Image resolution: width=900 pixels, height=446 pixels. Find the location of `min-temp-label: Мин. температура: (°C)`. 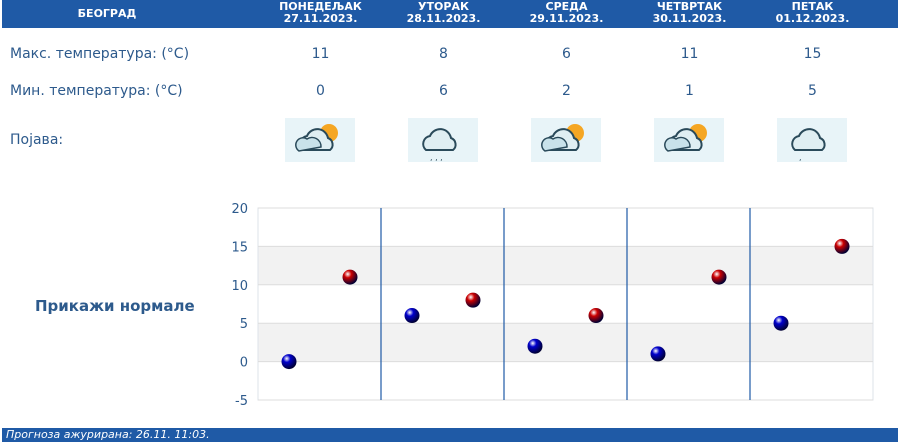

min-temp-label: Мин. температура: (°C) is located at coordinates (96, 91).